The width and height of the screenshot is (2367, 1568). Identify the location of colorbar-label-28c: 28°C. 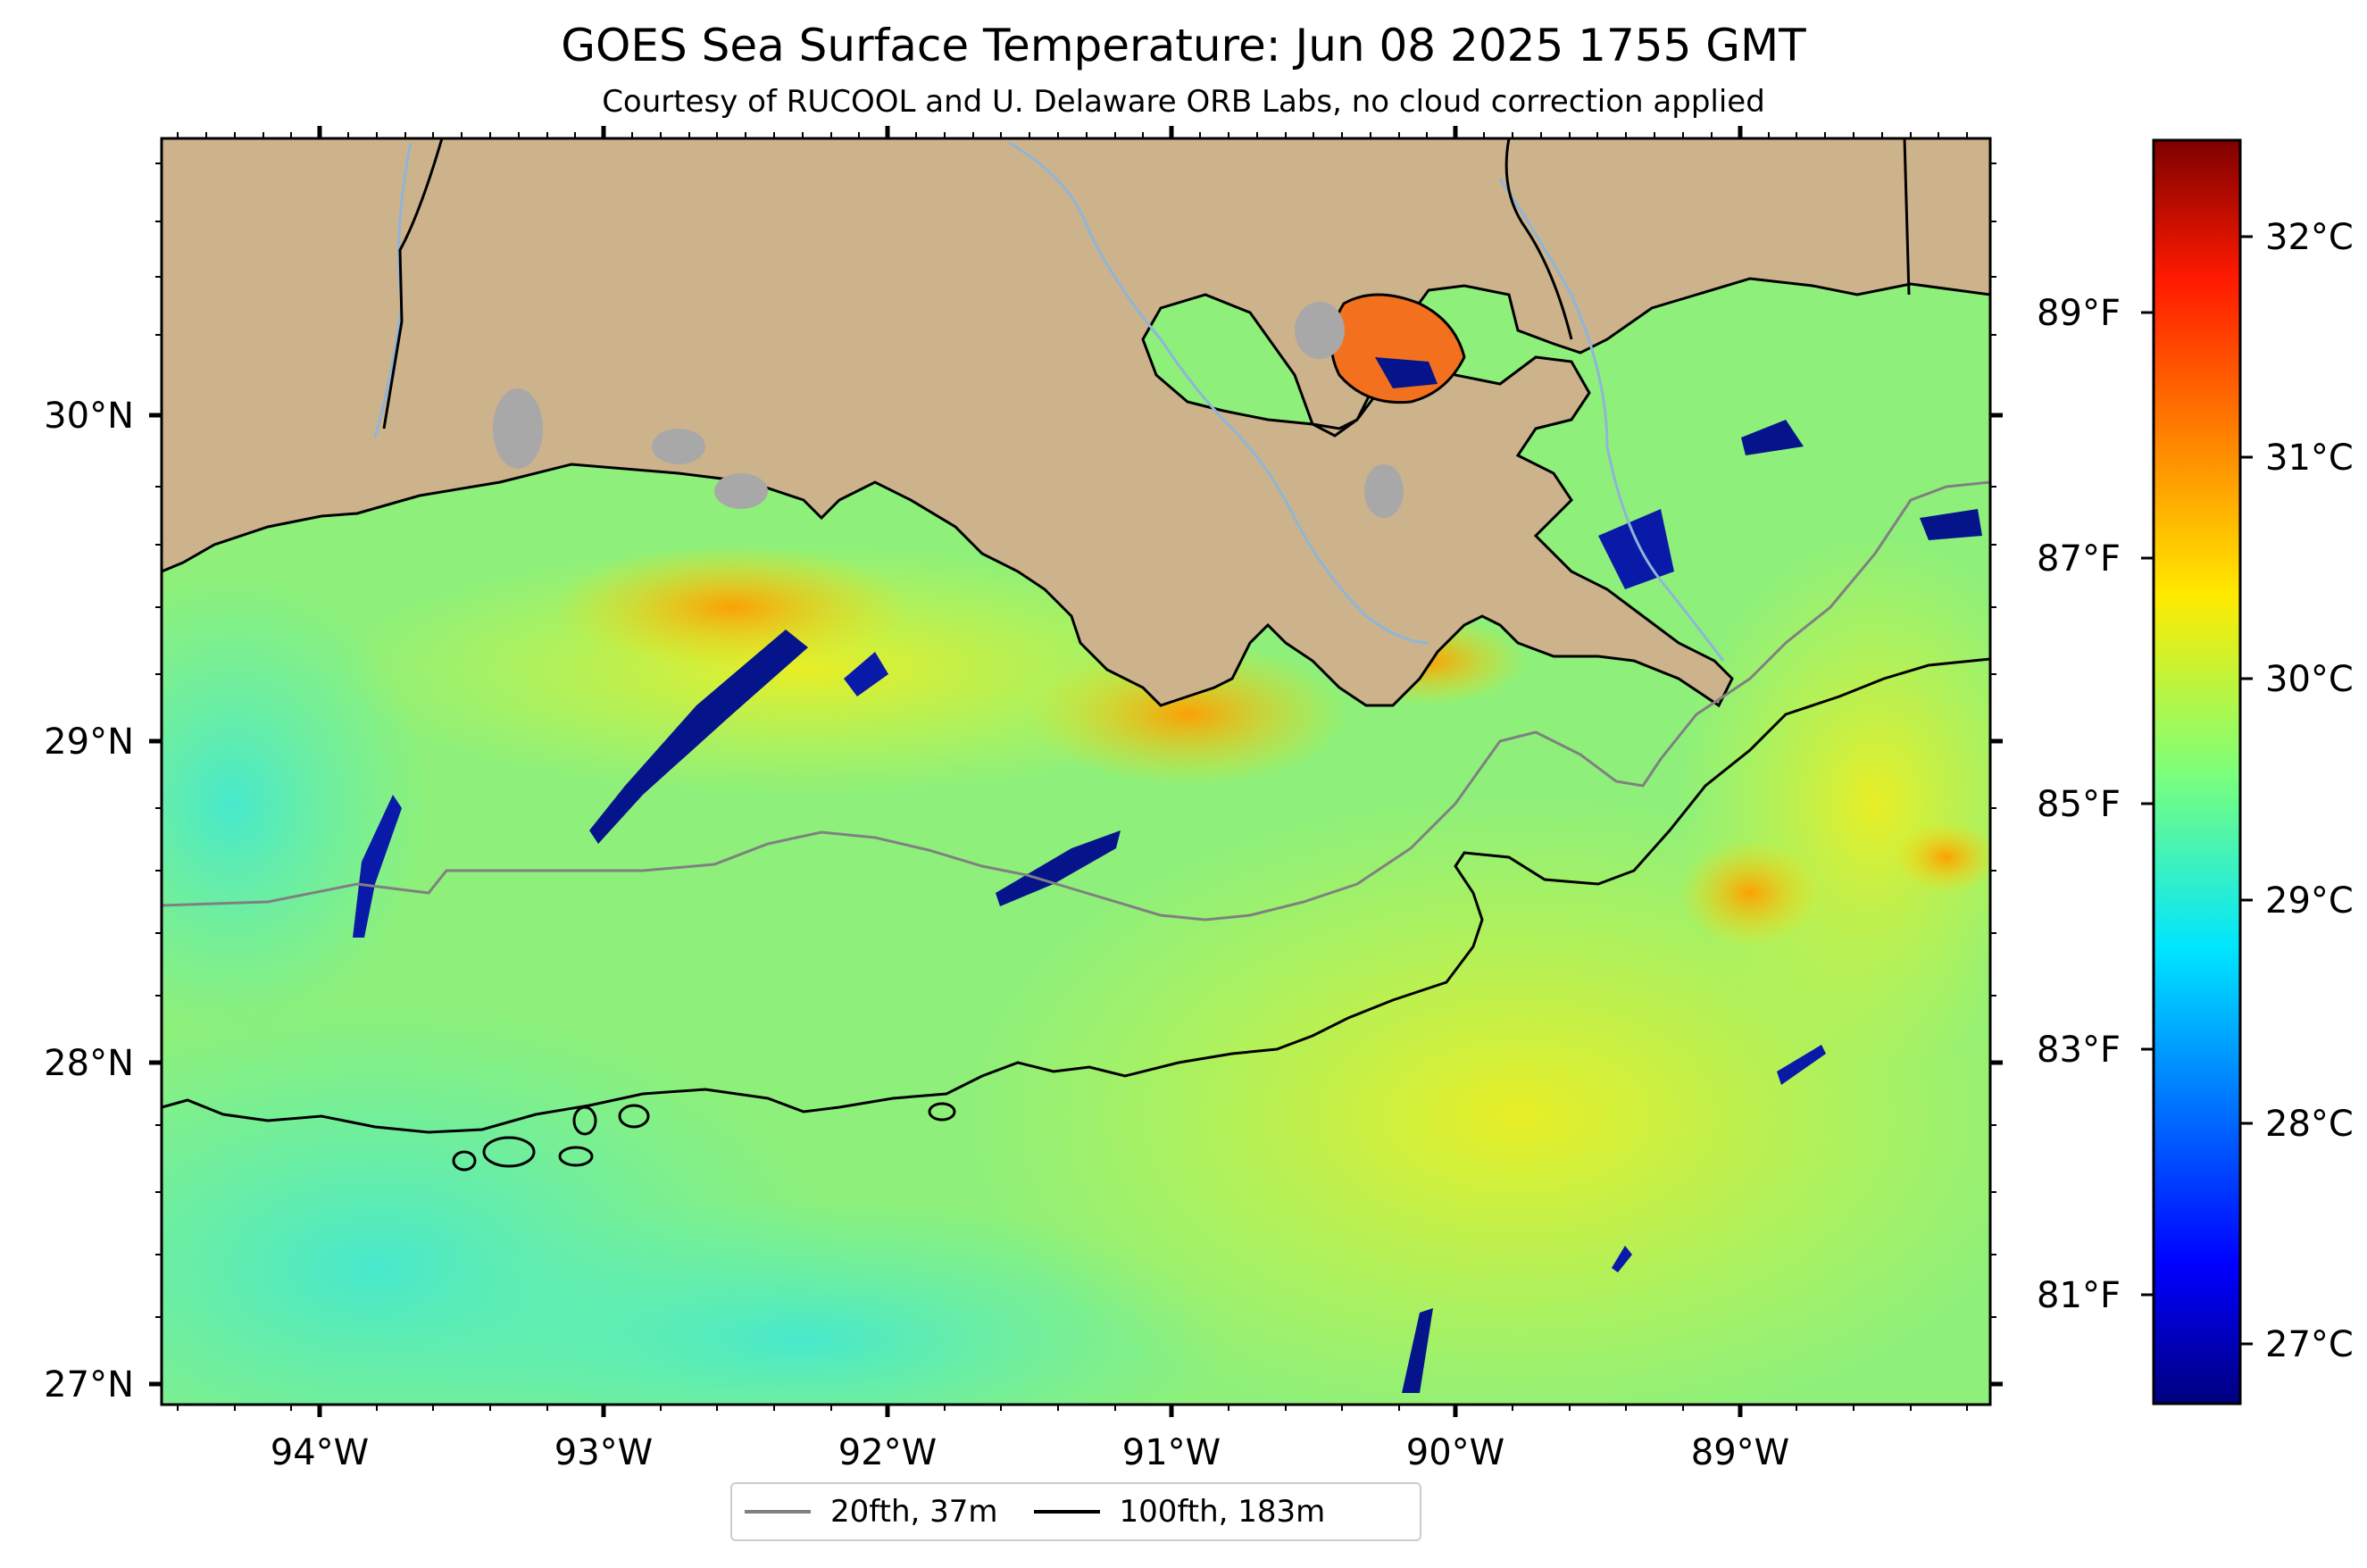
(2309, 1125).